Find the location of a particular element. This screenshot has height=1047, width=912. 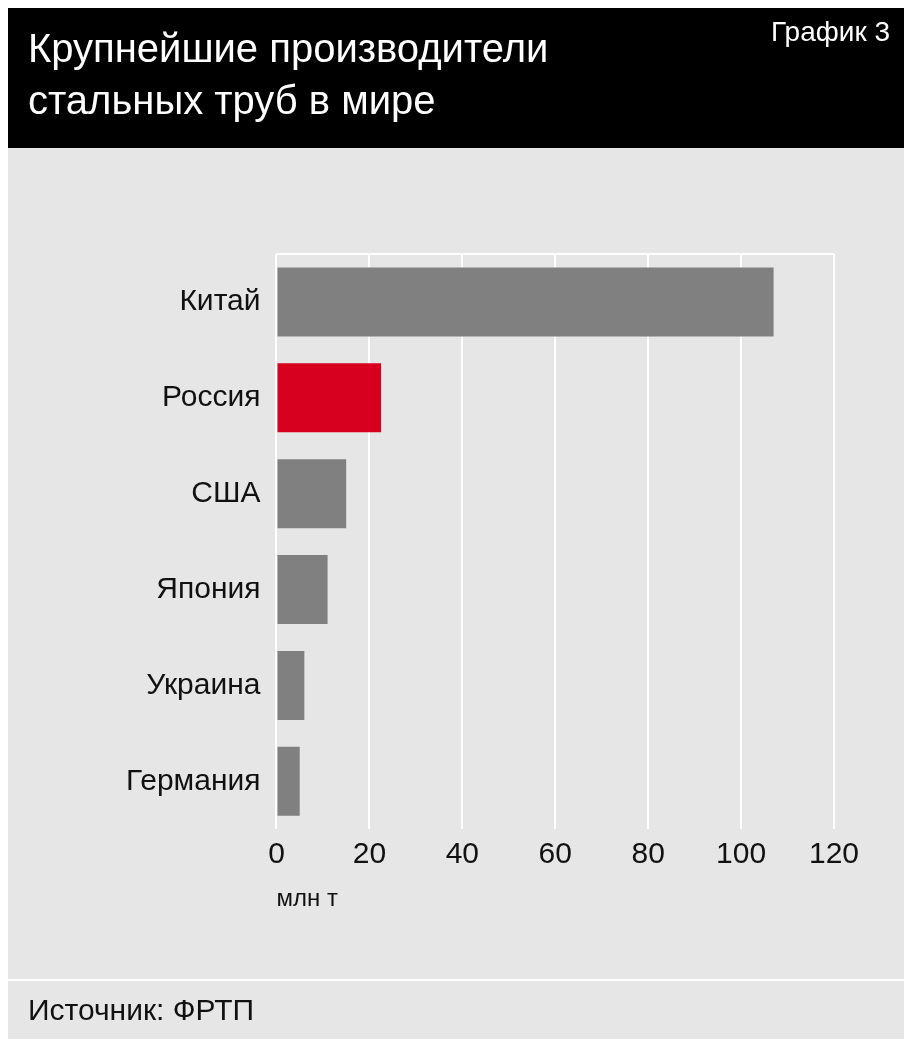

x-tick-label: 0 is located at coordinates (276, 853).